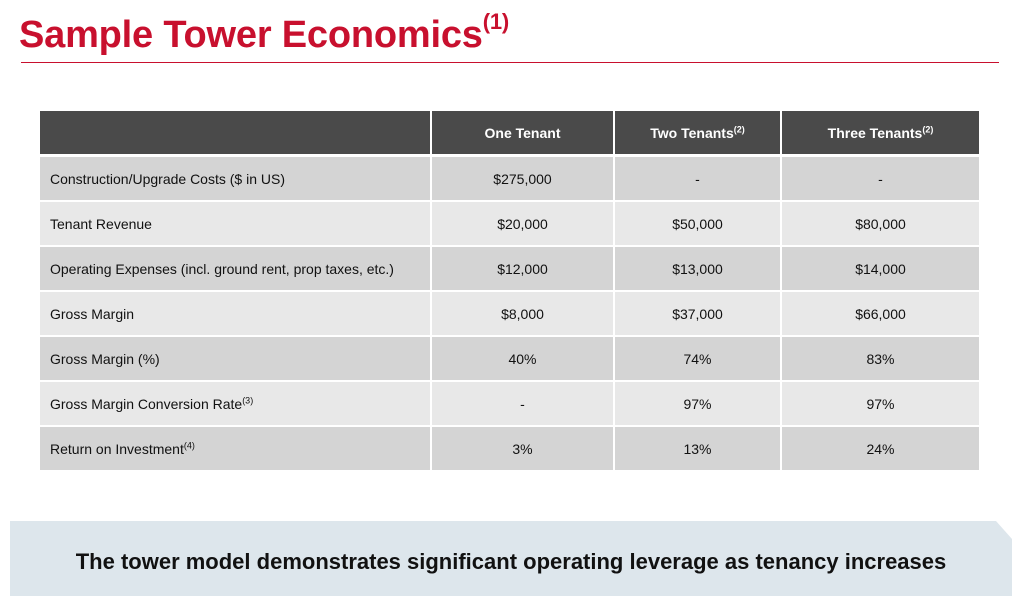 Image resolution: width=1022 pixels, height=598 pixels. Describe the element at coordinates (880, 404) in the screenshot. I see `cell-three-tenants: 97%` at that location.